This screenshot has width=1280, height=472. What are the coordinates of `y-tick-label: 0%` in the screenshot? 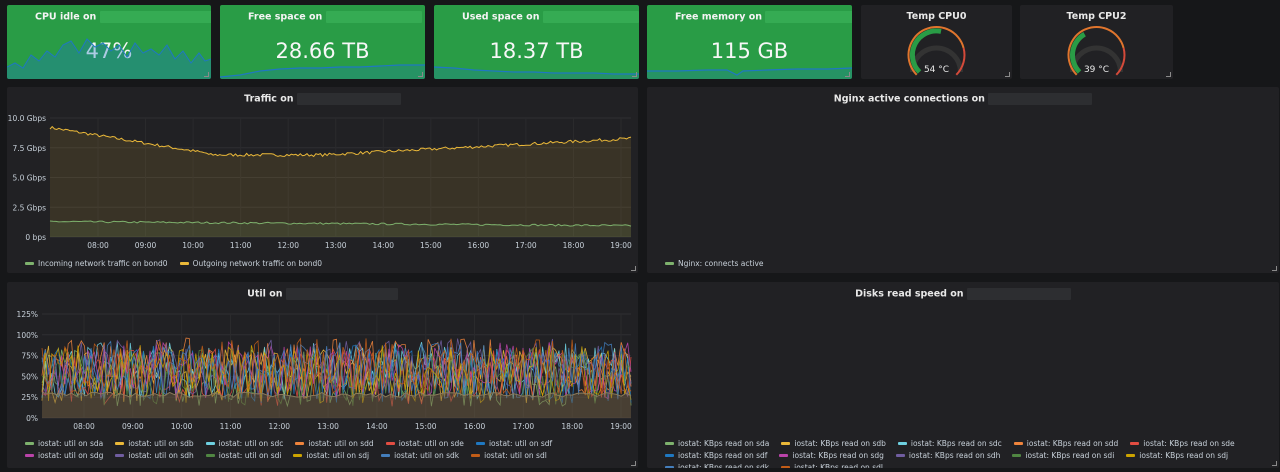 It's located at (32, 418).